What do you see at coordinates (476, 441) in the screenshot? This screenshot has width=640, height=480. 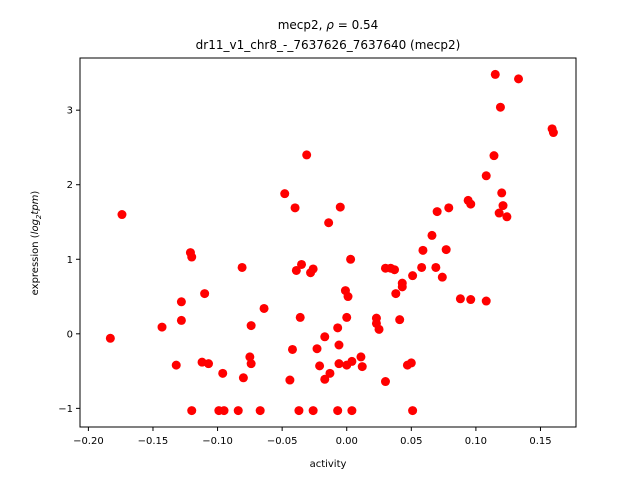 I see `x-tick-label: 0.10` at bounding box center [476, 441].